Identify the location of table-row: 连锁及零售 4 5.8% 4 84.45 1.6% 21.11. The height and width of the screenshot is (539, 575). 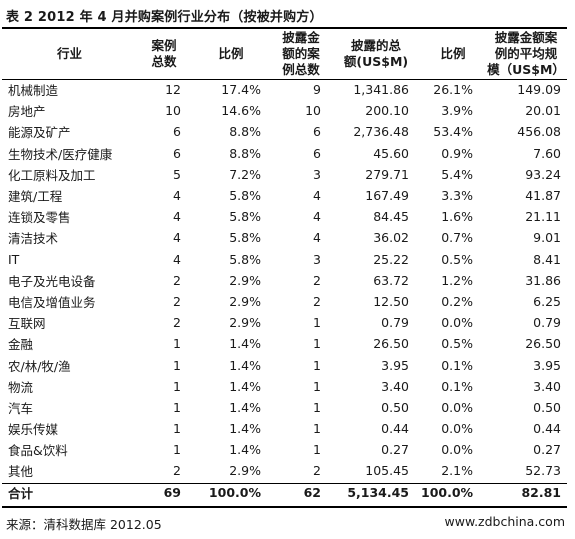
(284, 216).